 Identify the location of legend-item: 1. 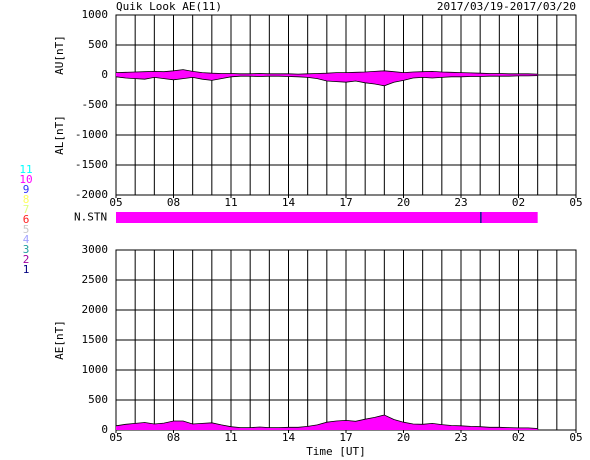
(26, 269).